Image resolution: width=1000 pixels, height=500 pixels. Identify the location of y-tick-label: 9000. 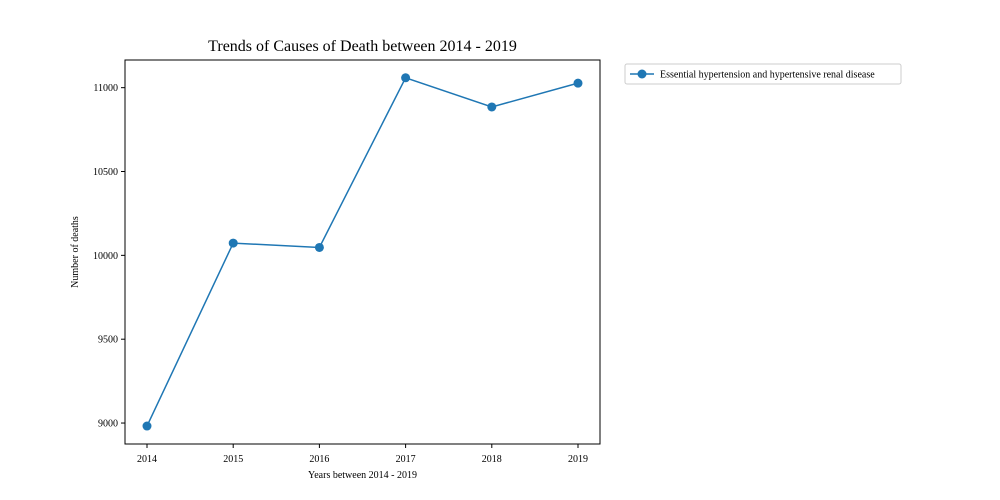
(108, 424).